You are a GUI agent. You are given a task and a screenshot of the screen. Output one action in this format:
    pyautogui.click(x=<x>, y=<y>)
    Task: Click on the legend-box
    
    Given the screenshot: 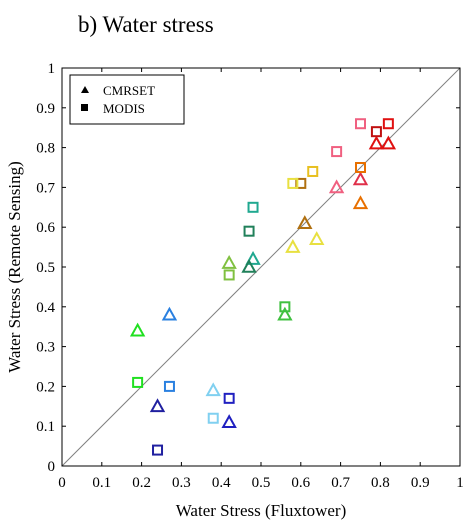 What is the action you would take?
    pyautogui.click(x=127, y=99)
    